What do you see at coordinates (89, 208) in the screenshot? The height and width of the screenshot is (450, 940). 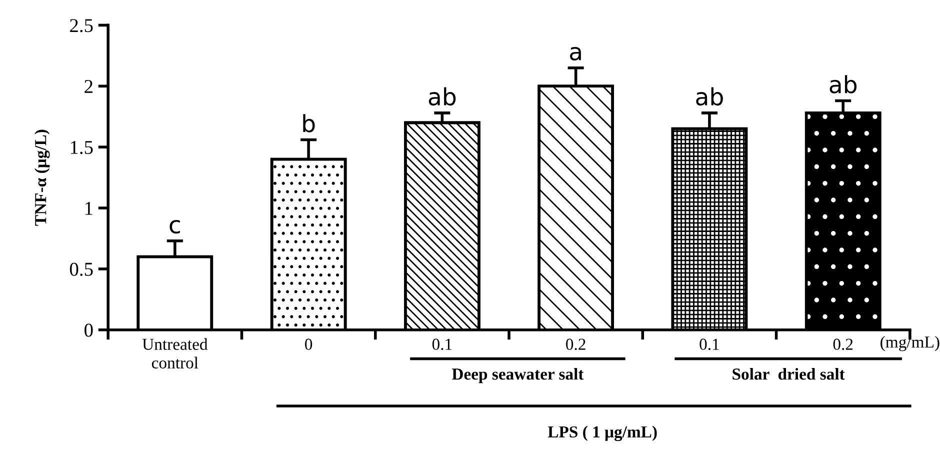 I see `y-tick-label: 1` at bounding box center [89, 208].